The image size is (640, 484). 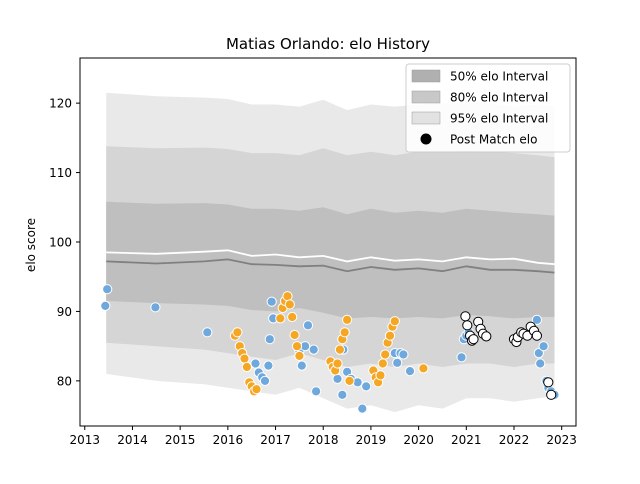 What do you see at coordinates (330, 266) in the screenshot?
I see `median-line` at bounding box center [330, 266].